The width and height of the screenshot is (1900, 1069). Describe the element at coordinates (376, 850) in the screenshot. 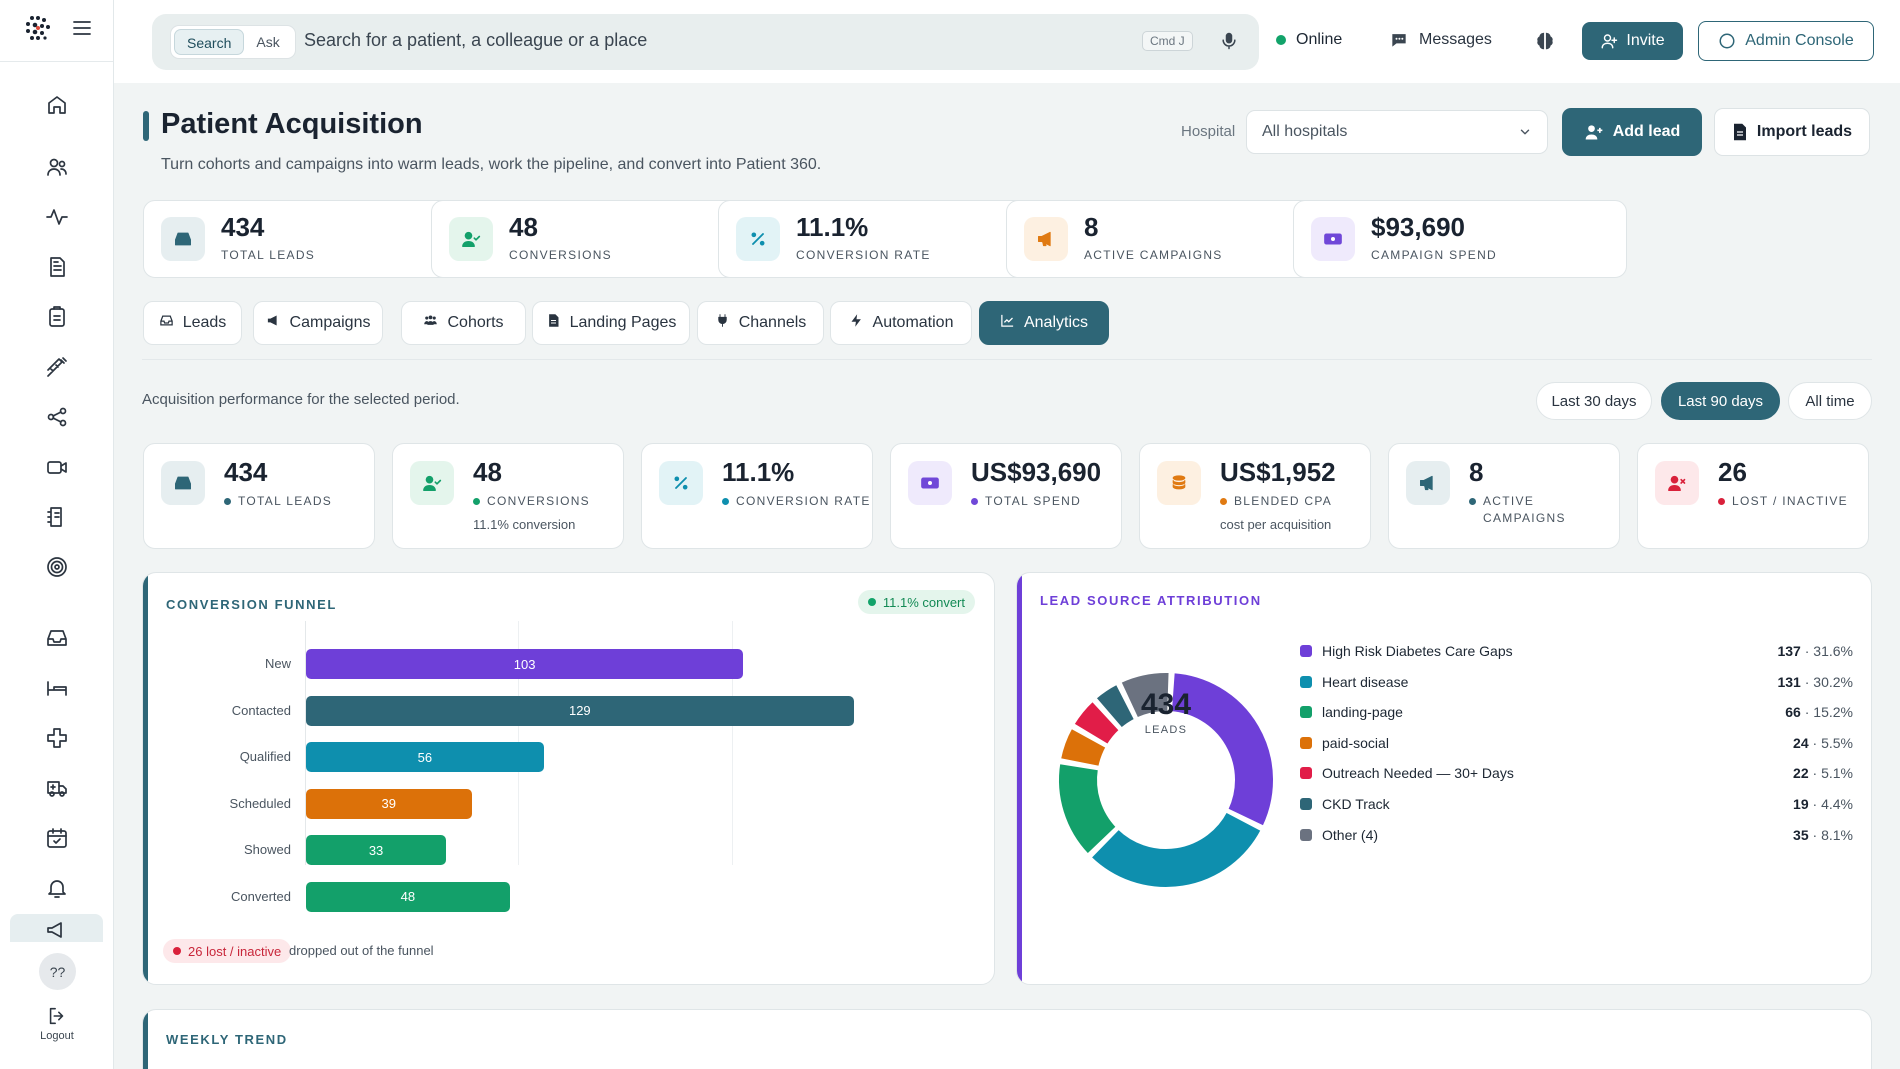

I see `funnel-bar: 33` at that location.